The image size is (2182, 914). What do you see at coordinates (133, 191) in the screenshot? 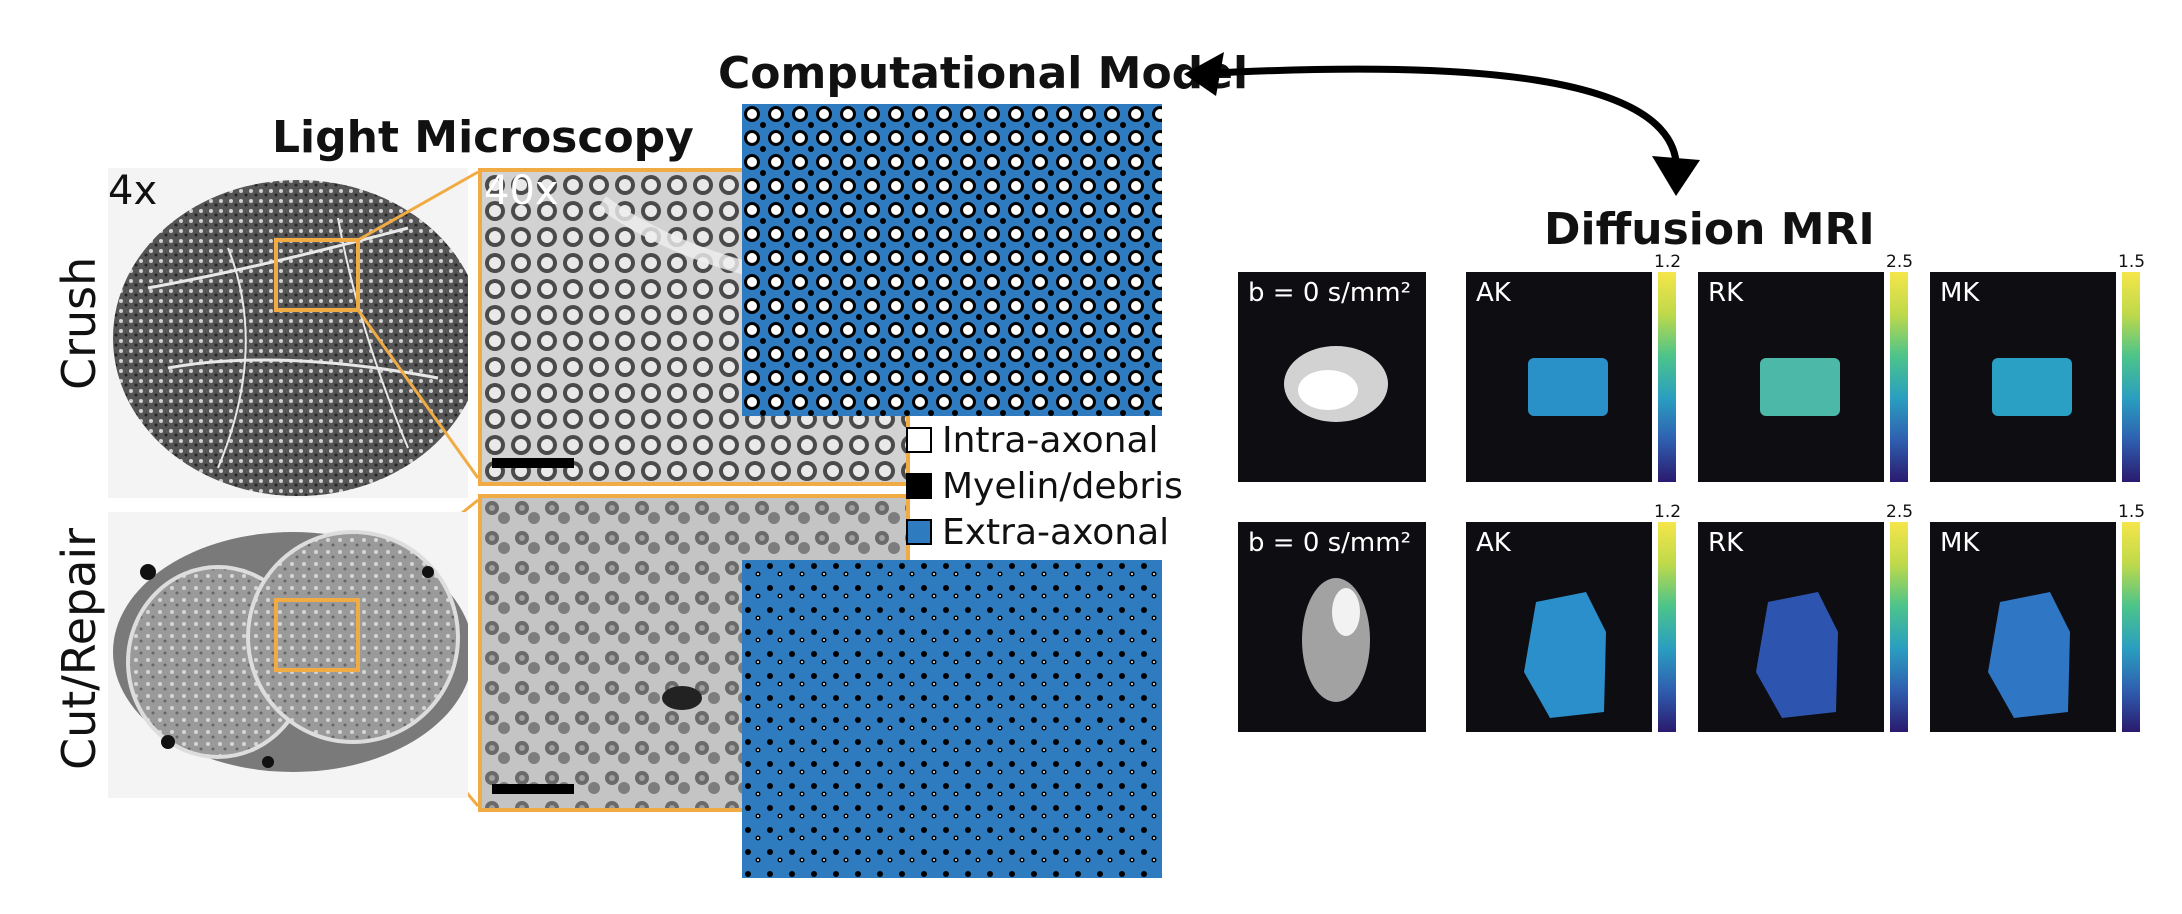
I see `magnification-4x: 4x` at bounding box center [133, 191].